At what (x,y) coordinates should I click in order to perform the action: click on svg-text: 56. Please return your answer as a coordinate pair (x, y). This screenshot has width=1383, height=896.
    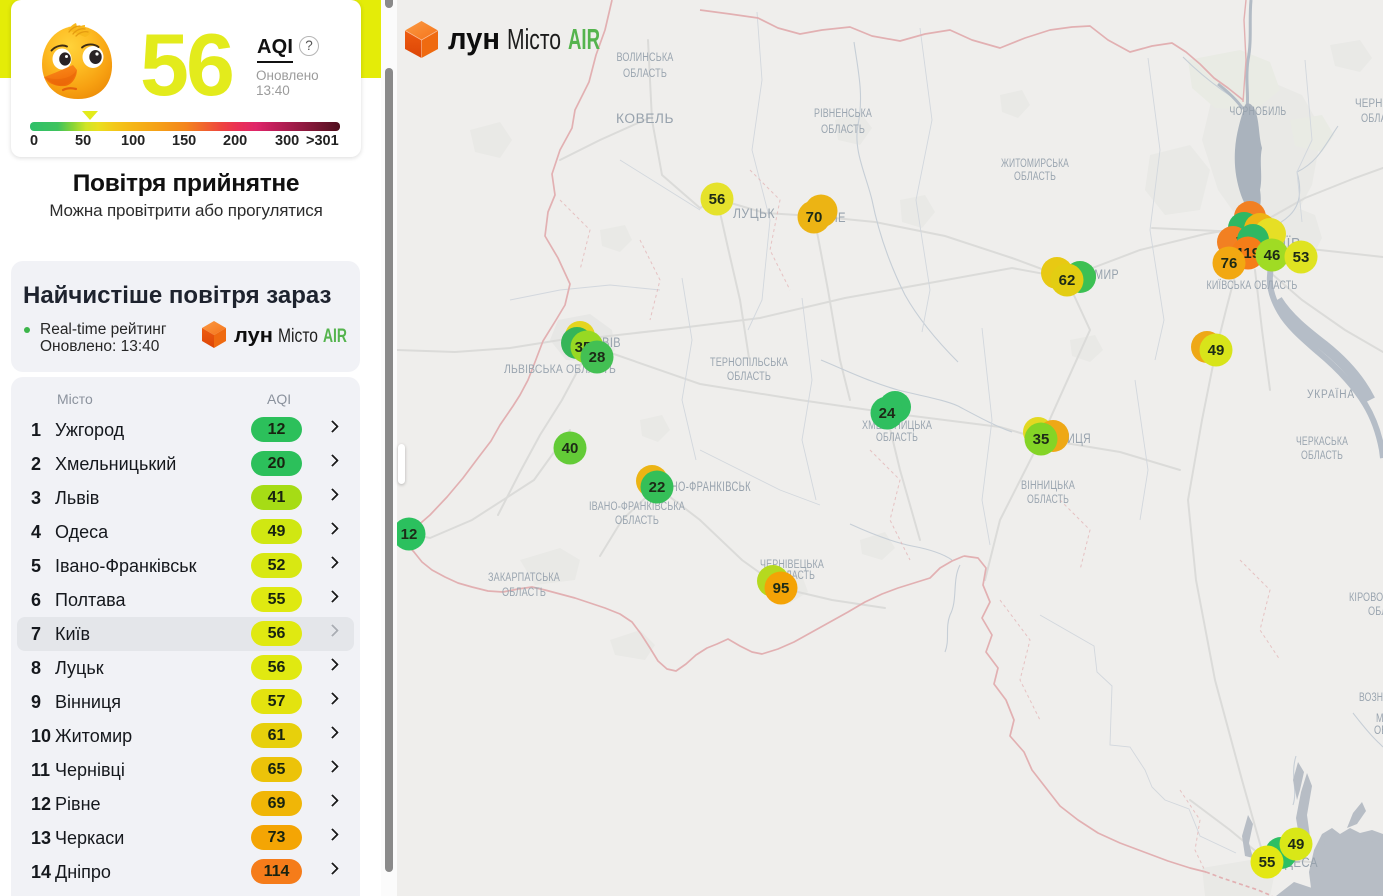
    Looking at the image, I should click on (717, 199).